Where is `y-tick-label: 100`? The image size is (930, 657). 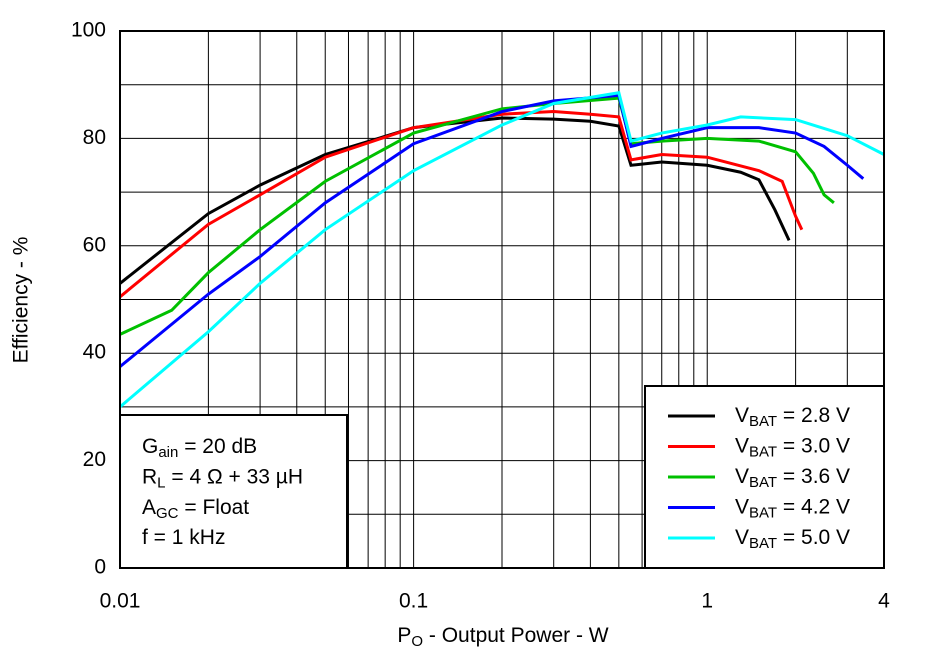 y-tick-label: 100 is located at coordinates (88, 30).